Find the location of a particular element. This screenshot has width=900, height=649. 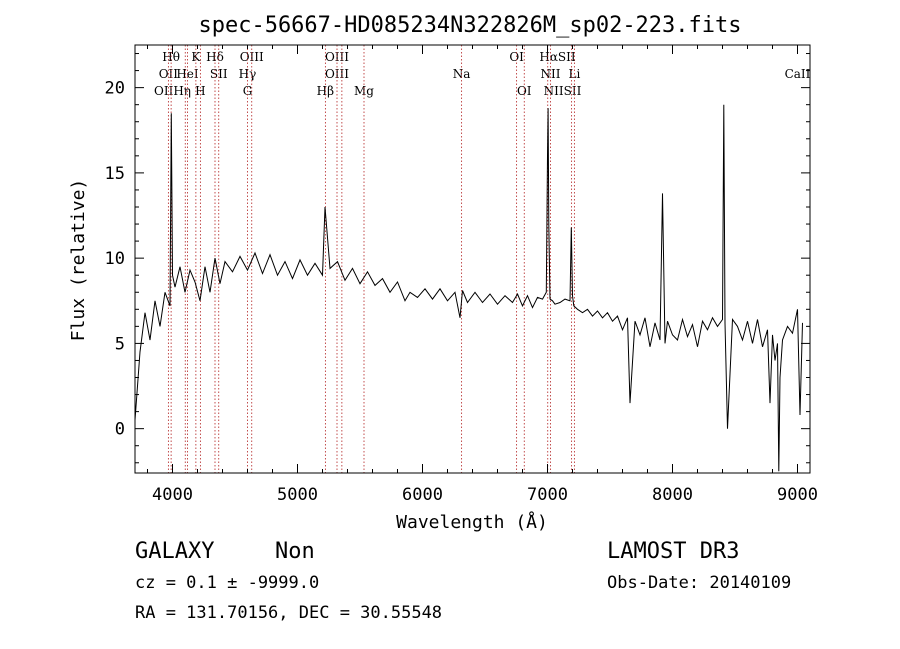

line-label-r2-6: NIISII is located at coordinates (563, 91).